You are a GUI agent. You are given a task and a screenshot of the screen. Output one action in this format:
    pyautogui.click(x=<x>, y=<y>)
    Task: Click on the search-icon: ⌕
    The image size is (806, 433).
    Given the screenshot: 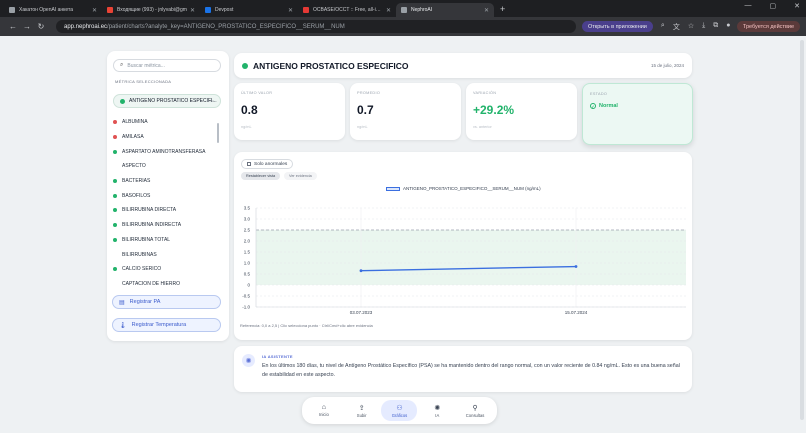 What is the action you would take?
    pyautogui.click(x=122, y=65)
    